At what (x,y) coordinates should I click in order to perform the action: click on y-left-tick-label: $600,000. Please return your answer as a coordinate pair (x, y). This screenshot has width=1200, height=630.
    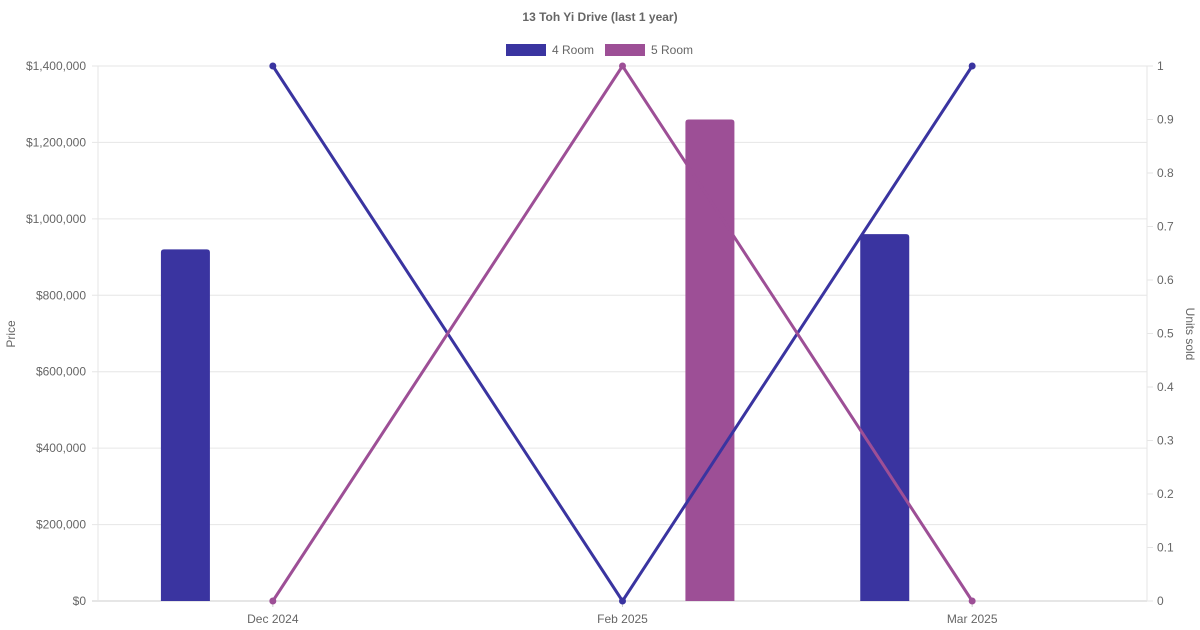
    Looking at the image, I should click on (61, 372).